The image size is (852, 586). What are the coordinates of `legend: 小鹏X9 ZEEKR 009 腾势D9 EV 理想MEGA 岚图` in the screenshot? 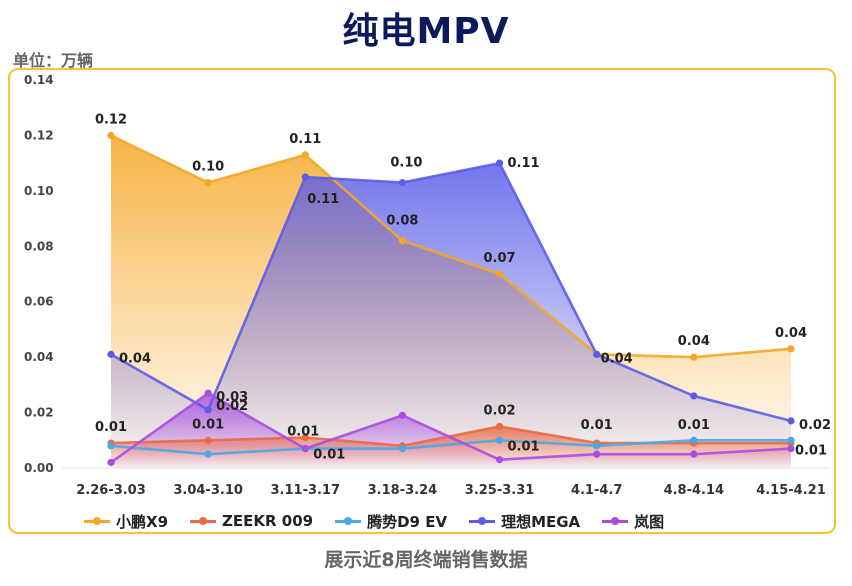 It's located at (385, 521).